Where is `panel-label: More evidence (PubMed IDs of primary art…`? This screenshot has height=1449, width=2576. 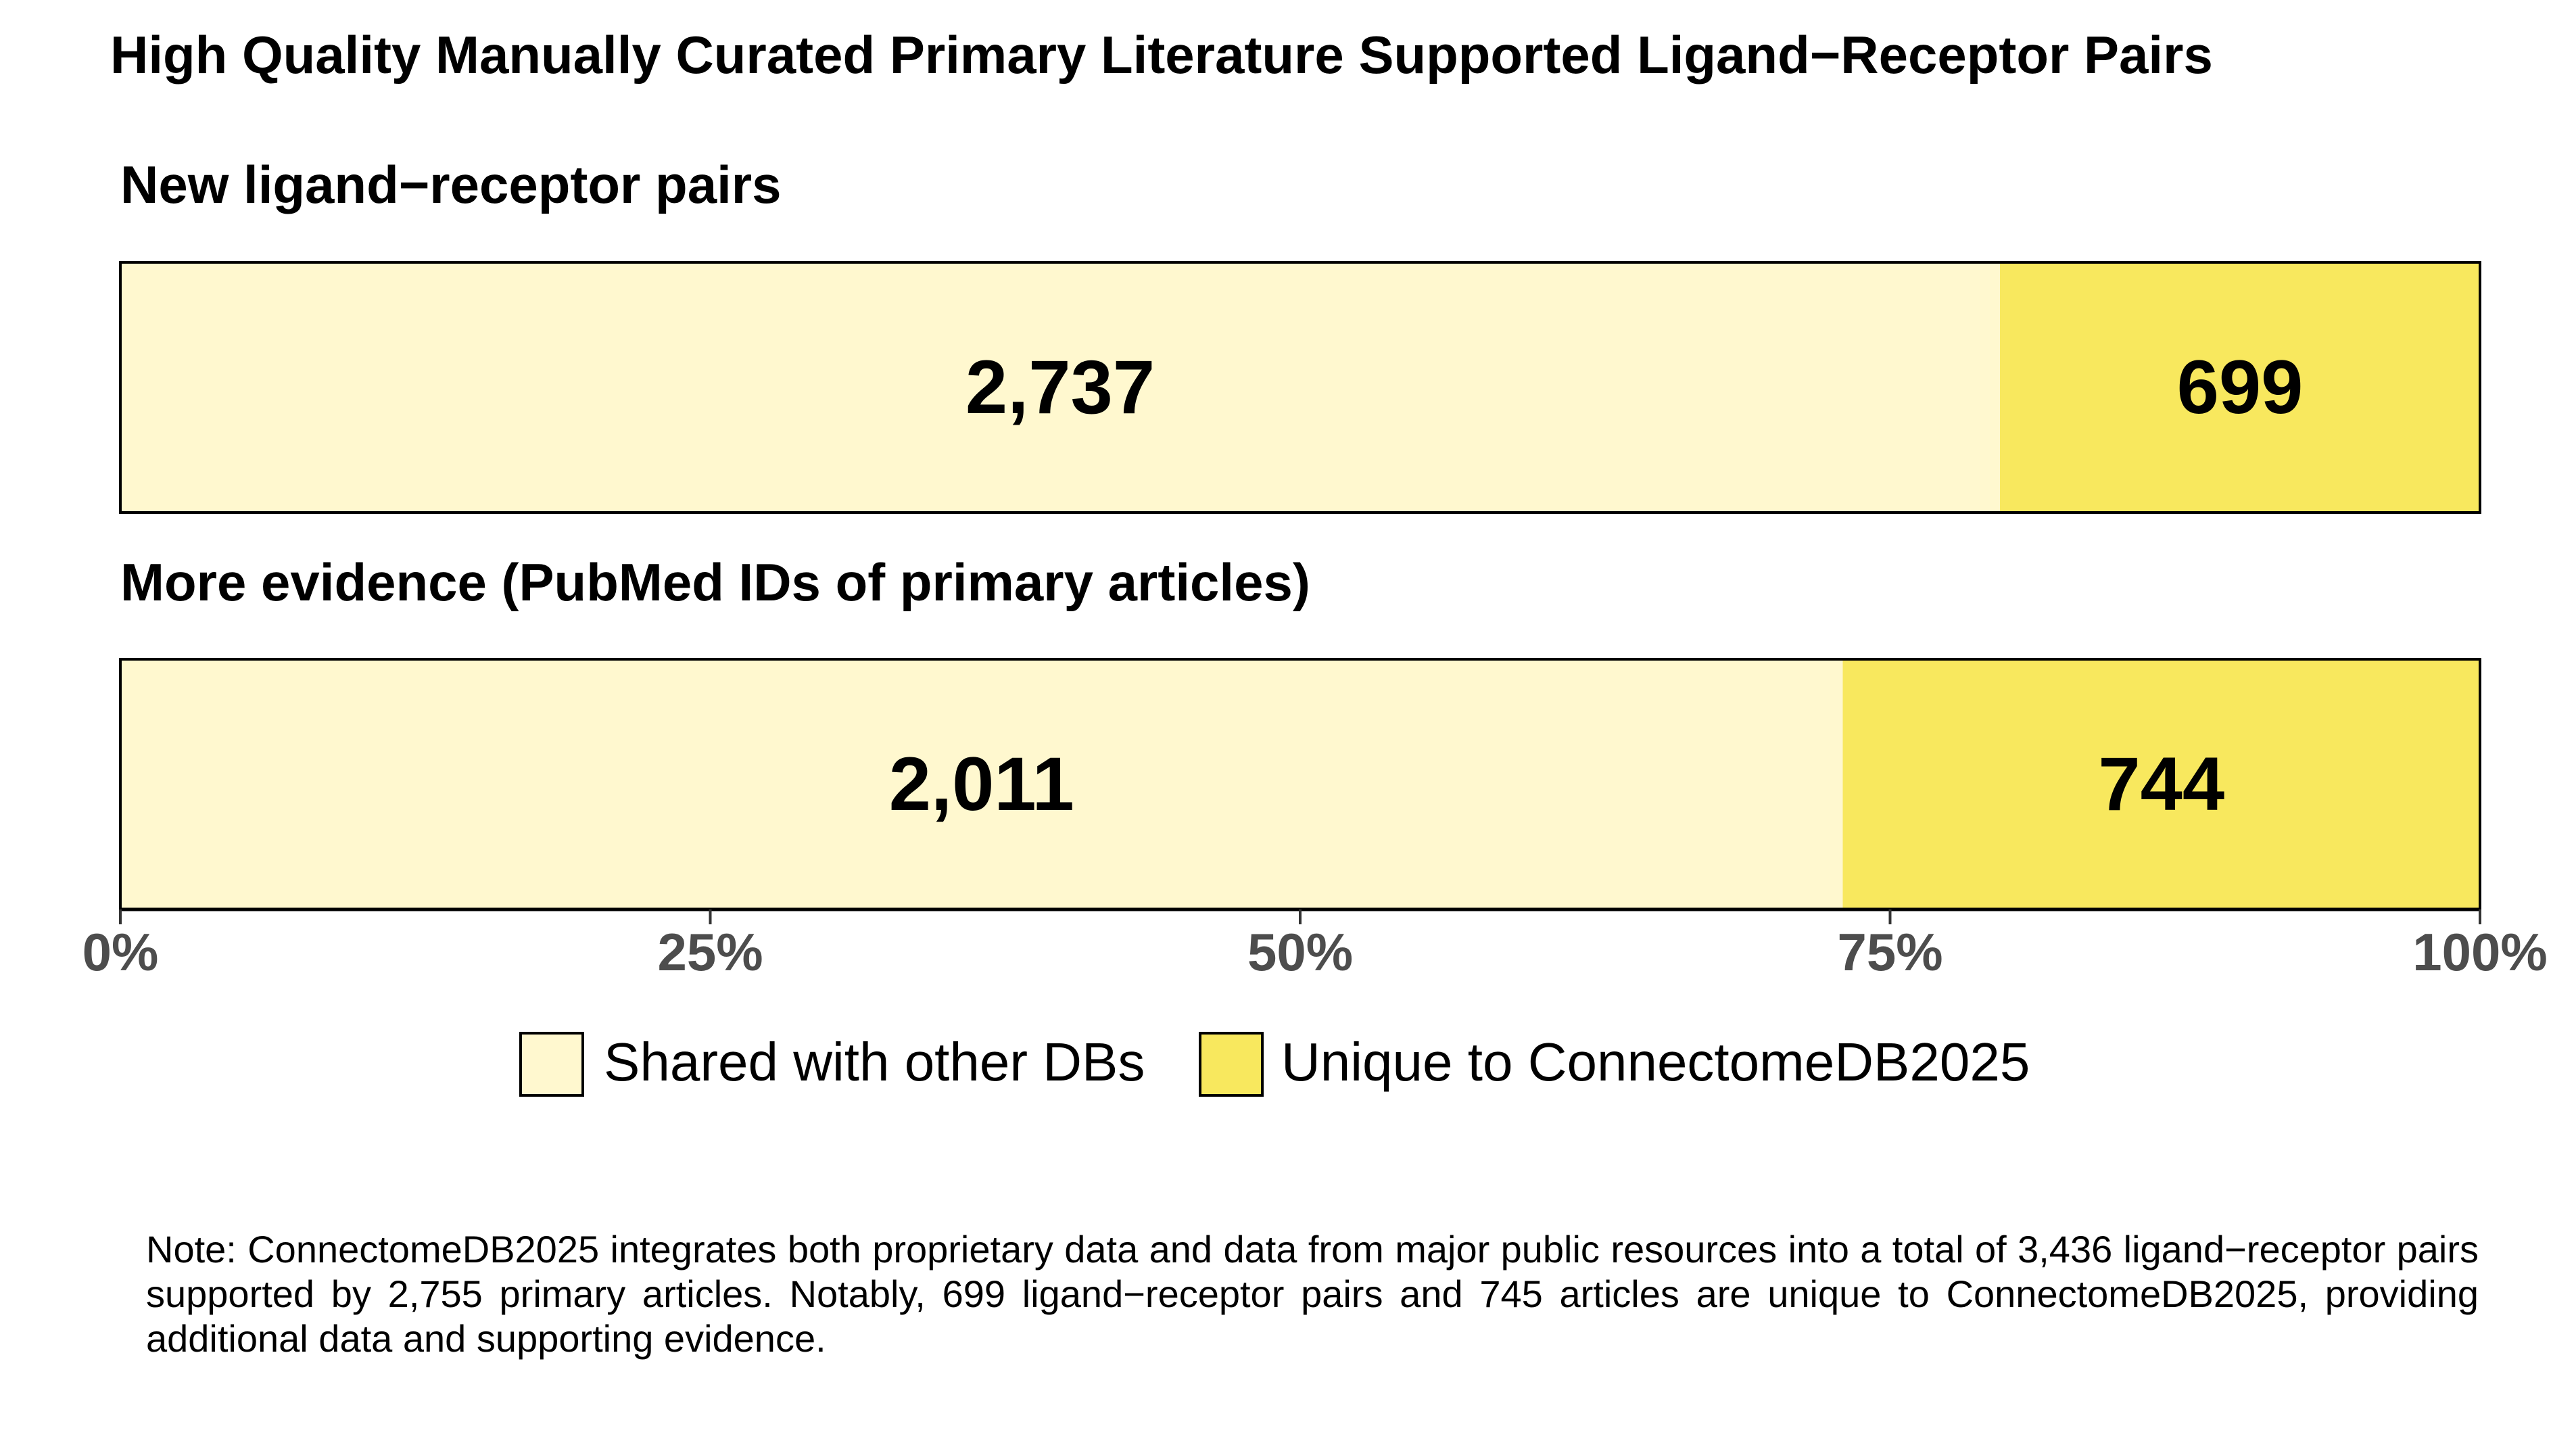 panel-label: More evidence (PubMed IDs of primary art… is located at coordinates (715, 582).